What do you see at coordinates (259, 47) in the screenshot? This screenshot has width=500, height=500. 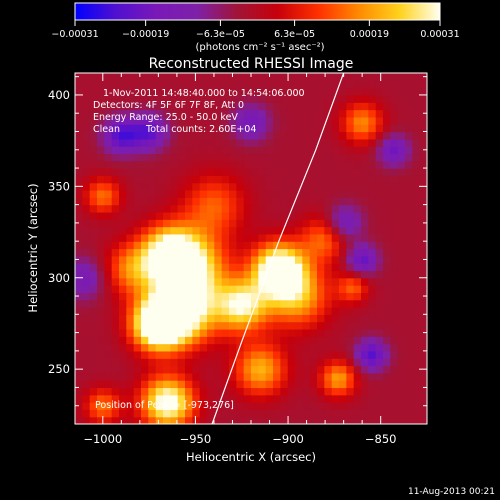 I see `colorbar-units: (photons cm⁻² s⁻¹ asec⁻²)` at bounding box center [259, 47].